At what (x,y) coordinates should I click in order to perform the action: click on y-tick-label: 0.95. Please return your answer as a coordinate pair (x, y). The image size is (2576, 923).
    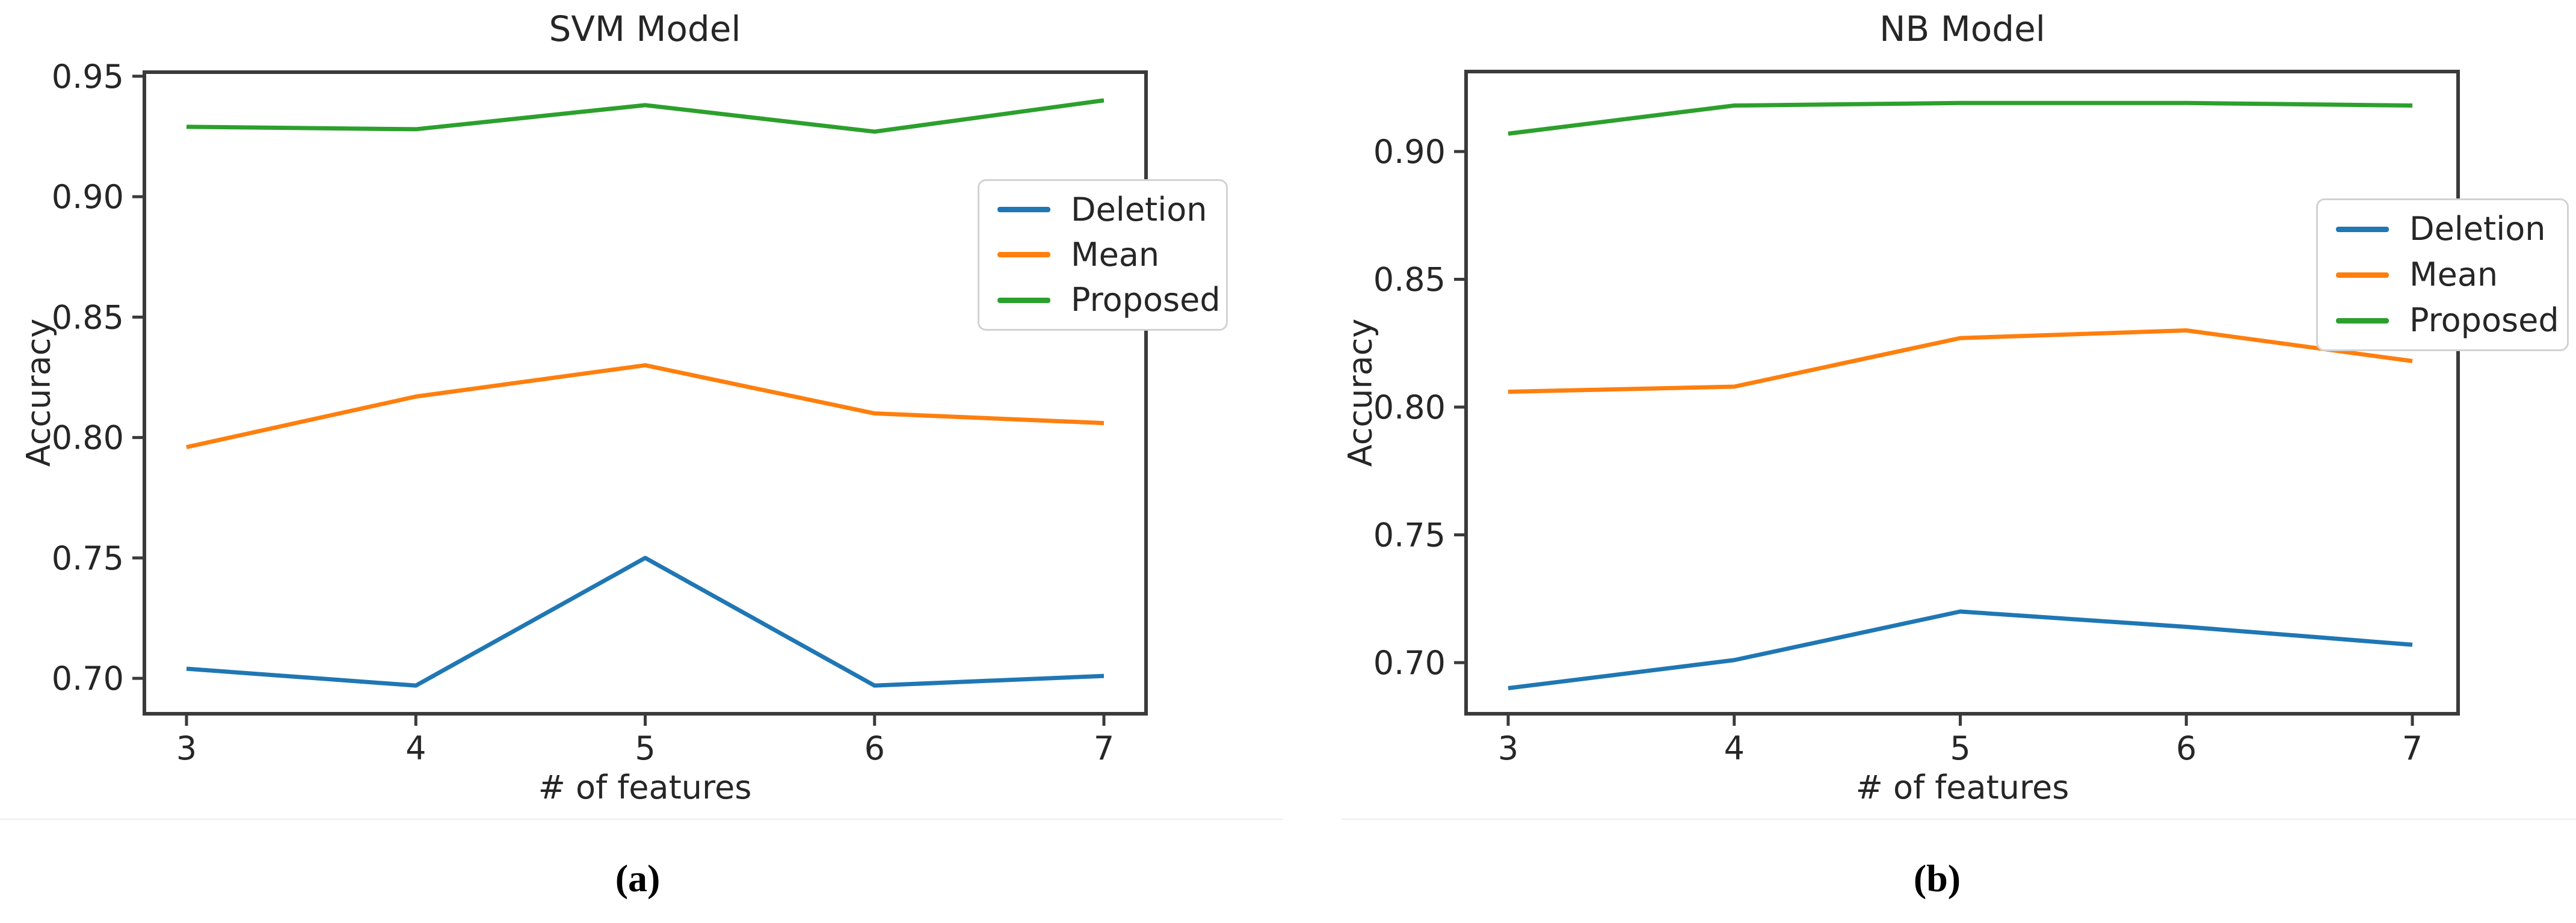
    Looking at the image, I should click on (88, 77).